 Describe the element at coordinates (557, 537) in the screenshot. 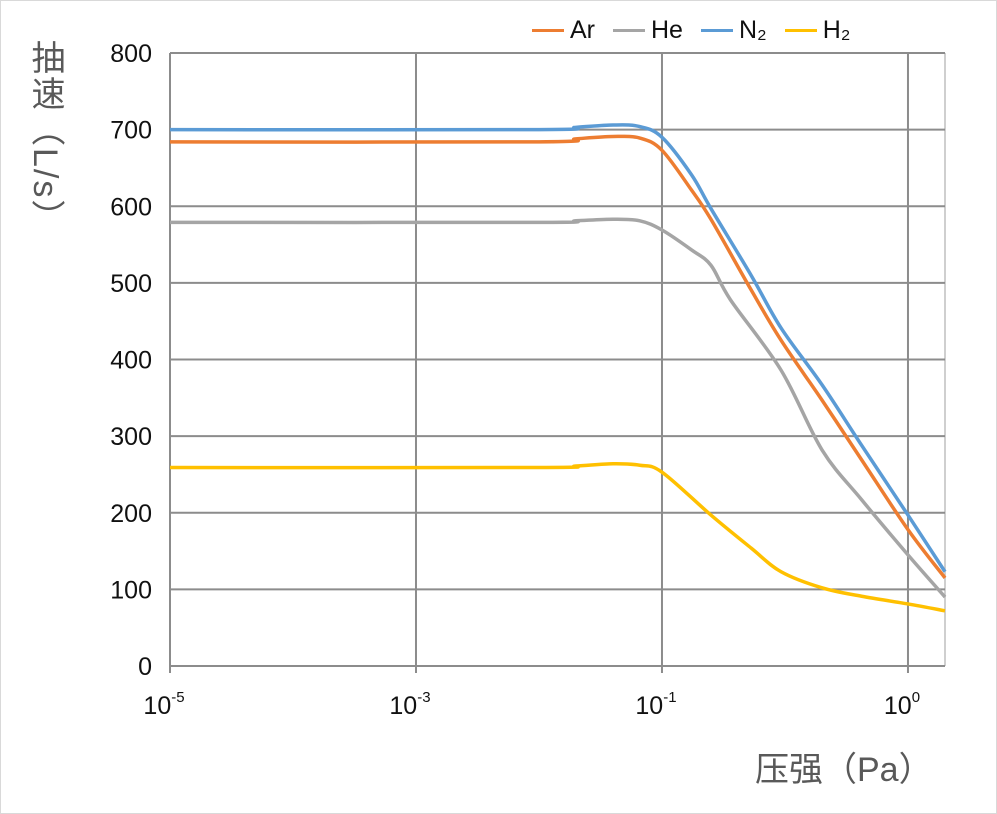

I see `series-line-h2` at that location.